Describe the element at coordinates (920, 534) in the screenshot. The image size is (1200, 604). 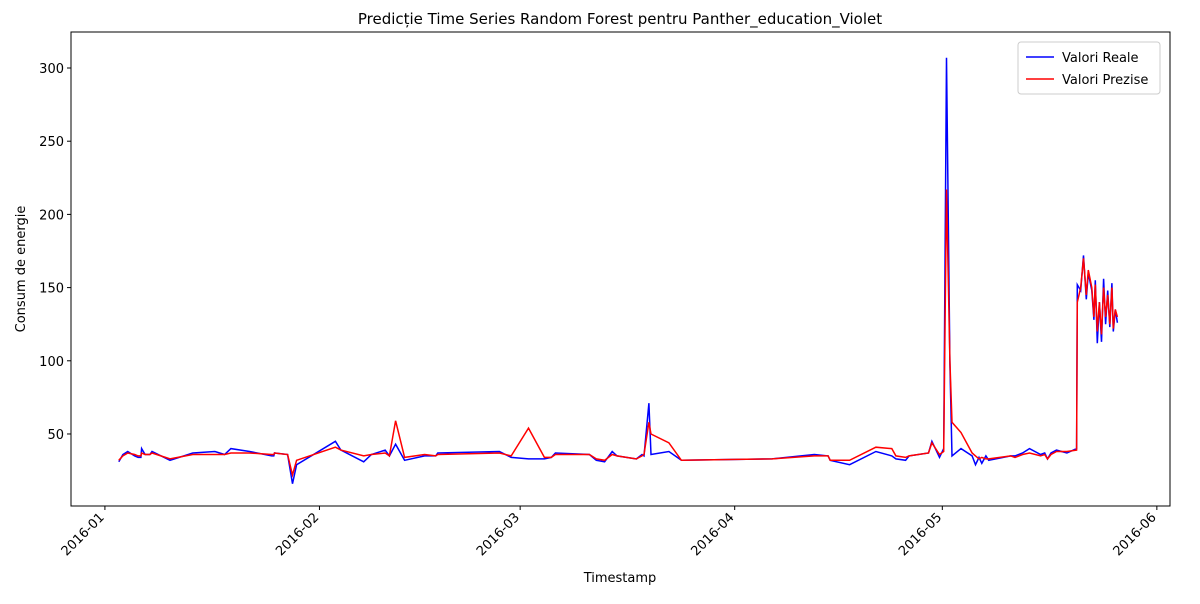
I see `x-tick-label: 2016-05` at that location.